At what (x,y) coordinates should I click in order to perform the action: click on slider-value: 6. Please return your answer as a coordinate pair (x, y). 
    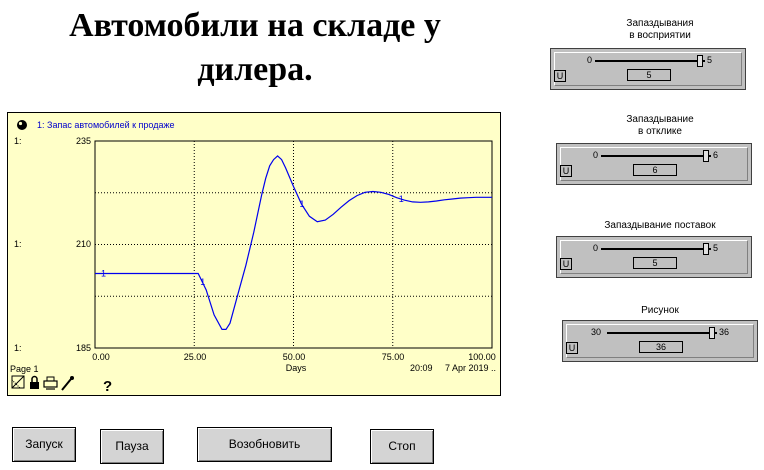
    Looking at the image, I should click on (655, 170).